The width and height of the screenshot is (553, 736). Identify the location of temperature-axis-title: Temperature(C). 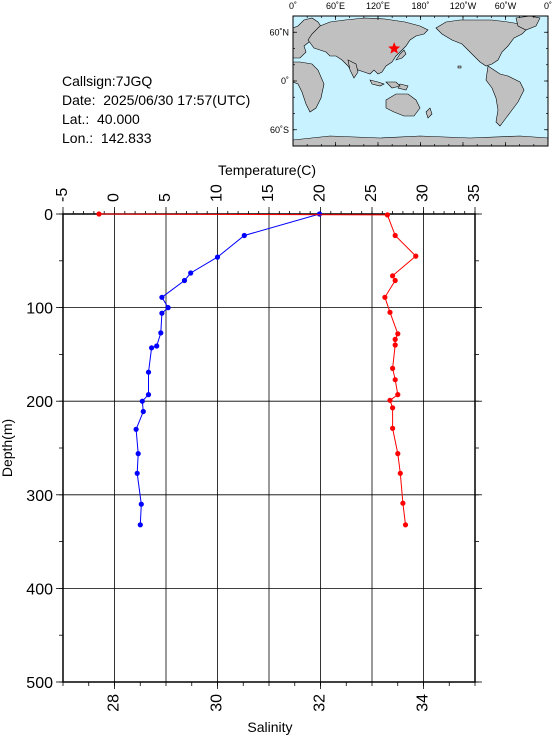
(267, 170).